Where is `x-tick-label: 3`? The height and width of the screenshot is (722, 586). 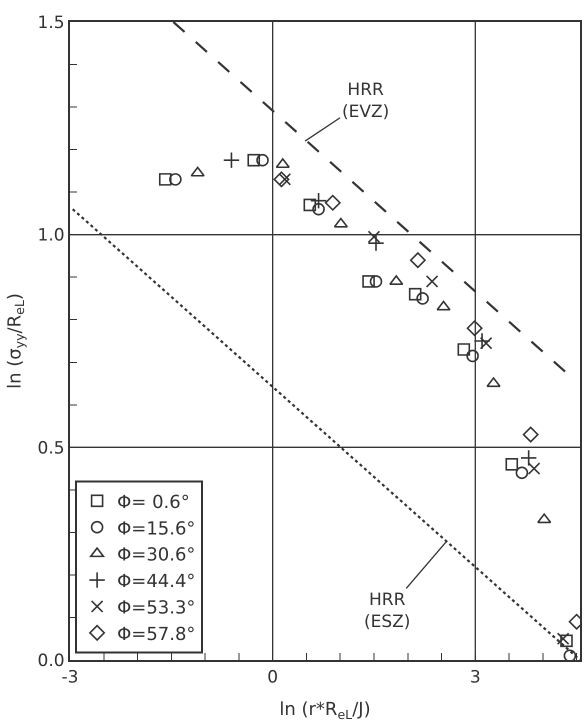 x-tick-label: 3 is located at coordinates (475, 677).